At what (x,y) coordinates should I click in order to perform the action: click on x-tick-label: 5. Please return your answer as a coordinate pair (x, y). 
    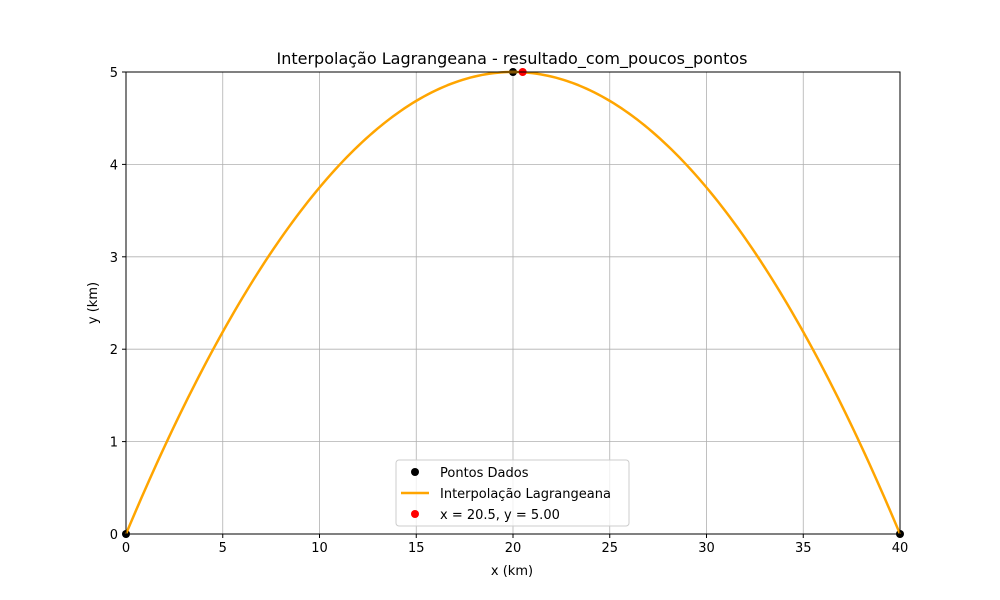
    Looking at the image, I should click on (223, 548).